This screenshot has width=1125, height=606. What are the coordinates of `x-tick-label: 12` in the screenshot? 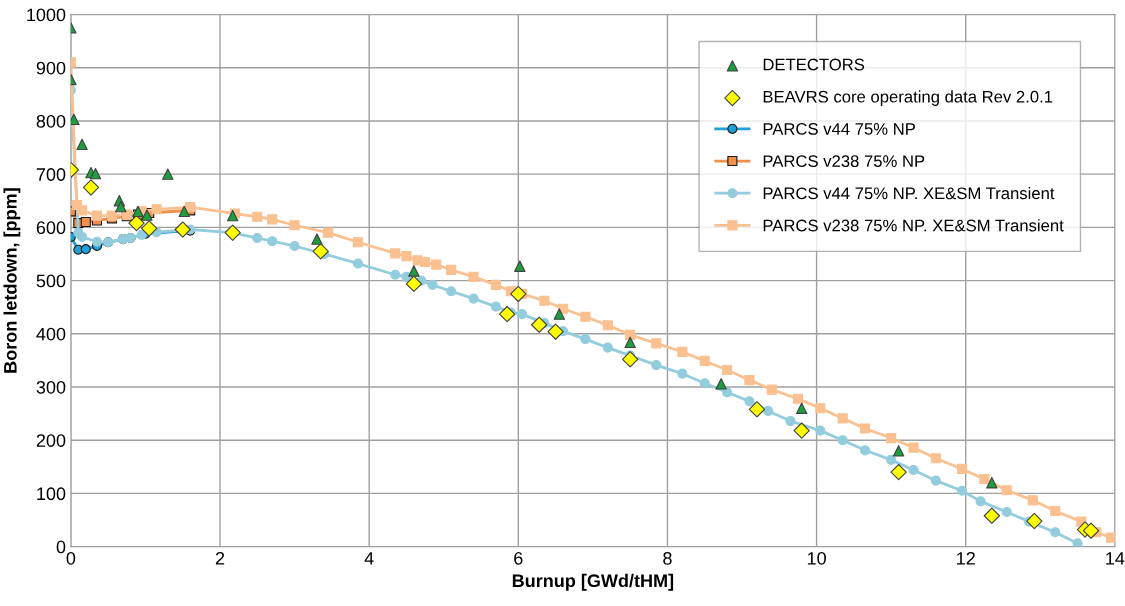 It's located at (966, 558).